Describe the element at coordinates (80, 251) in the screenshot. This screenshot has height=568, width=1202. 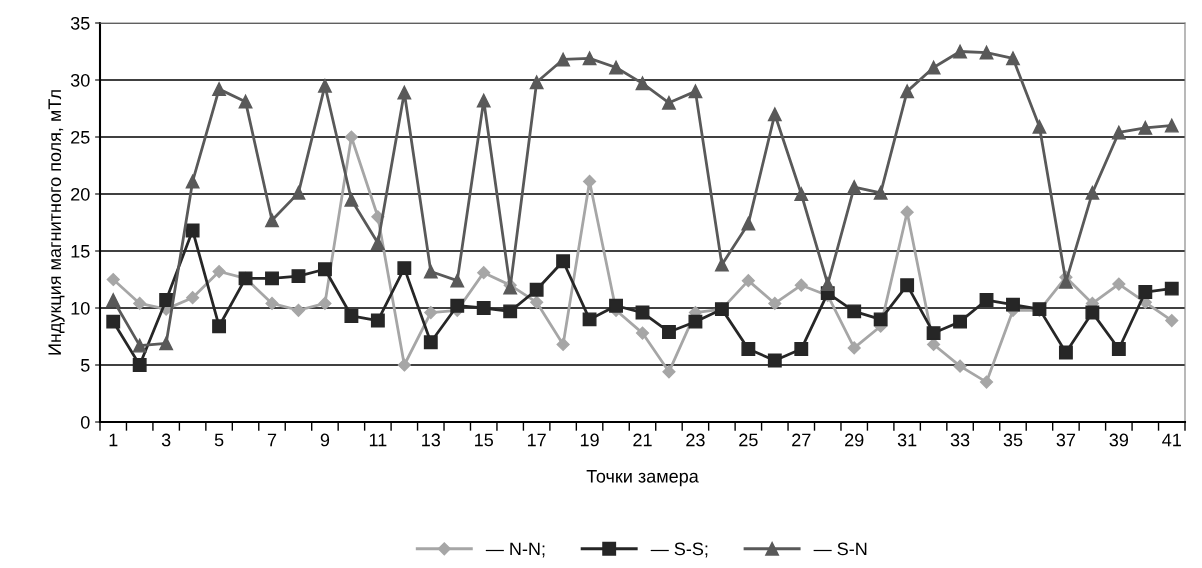
I see `y-tick-label: 15` at that location.